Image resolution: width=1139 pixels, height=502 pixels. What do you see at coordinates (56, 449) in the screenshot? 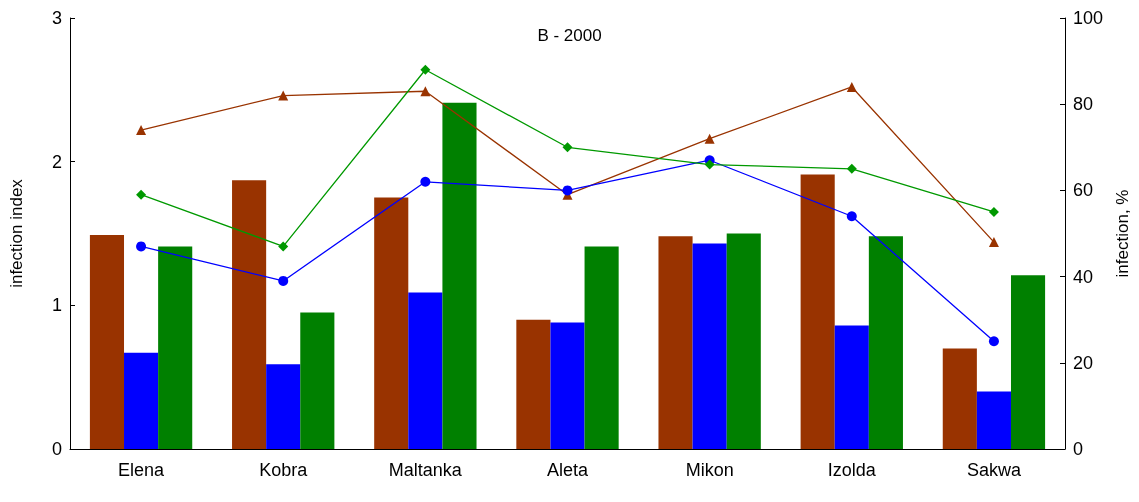
I see `y-tick-label: 0` at bounding box center [56, 449].